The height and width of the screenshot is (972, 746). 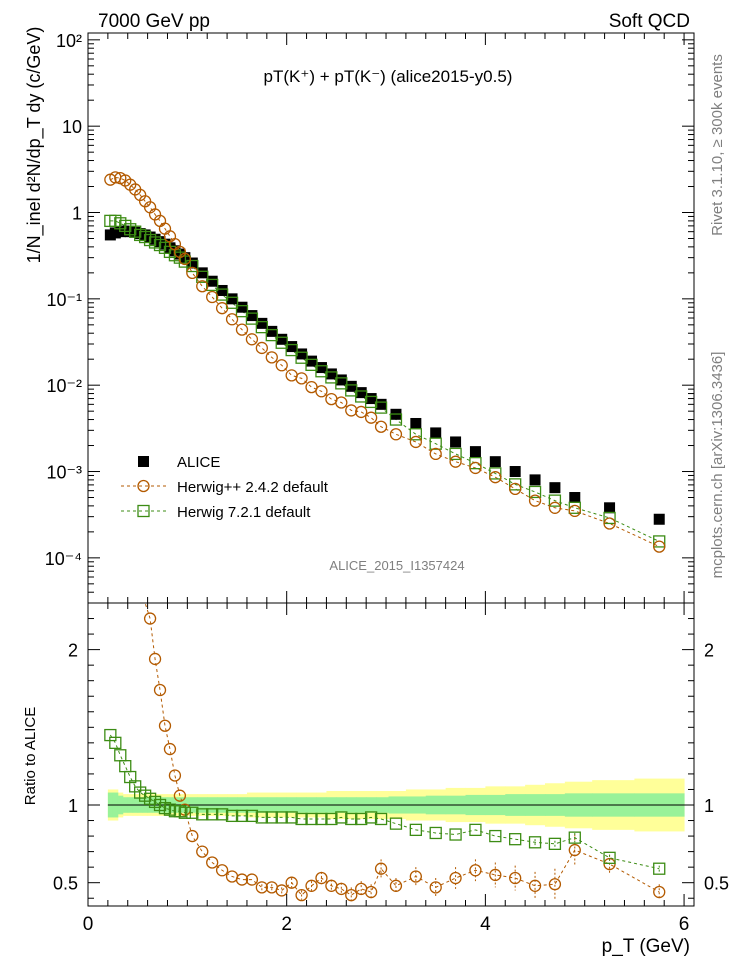 What do you see at coordinates (388, 76) in the screenshot?
I see `chart-title: pT(K⁺) + pT(K⁻) (alice2015-y0.5)` at bounding box center [388, 76].